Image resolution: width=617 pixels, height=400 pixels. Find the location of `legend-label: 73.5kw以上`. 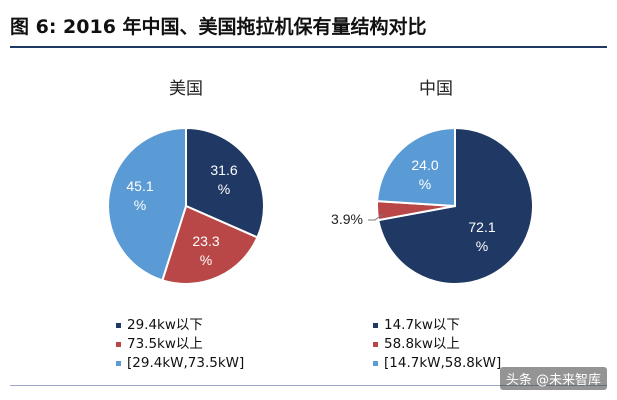

legend-label: 73.5kw以上 is located at coordinates (165, 344).